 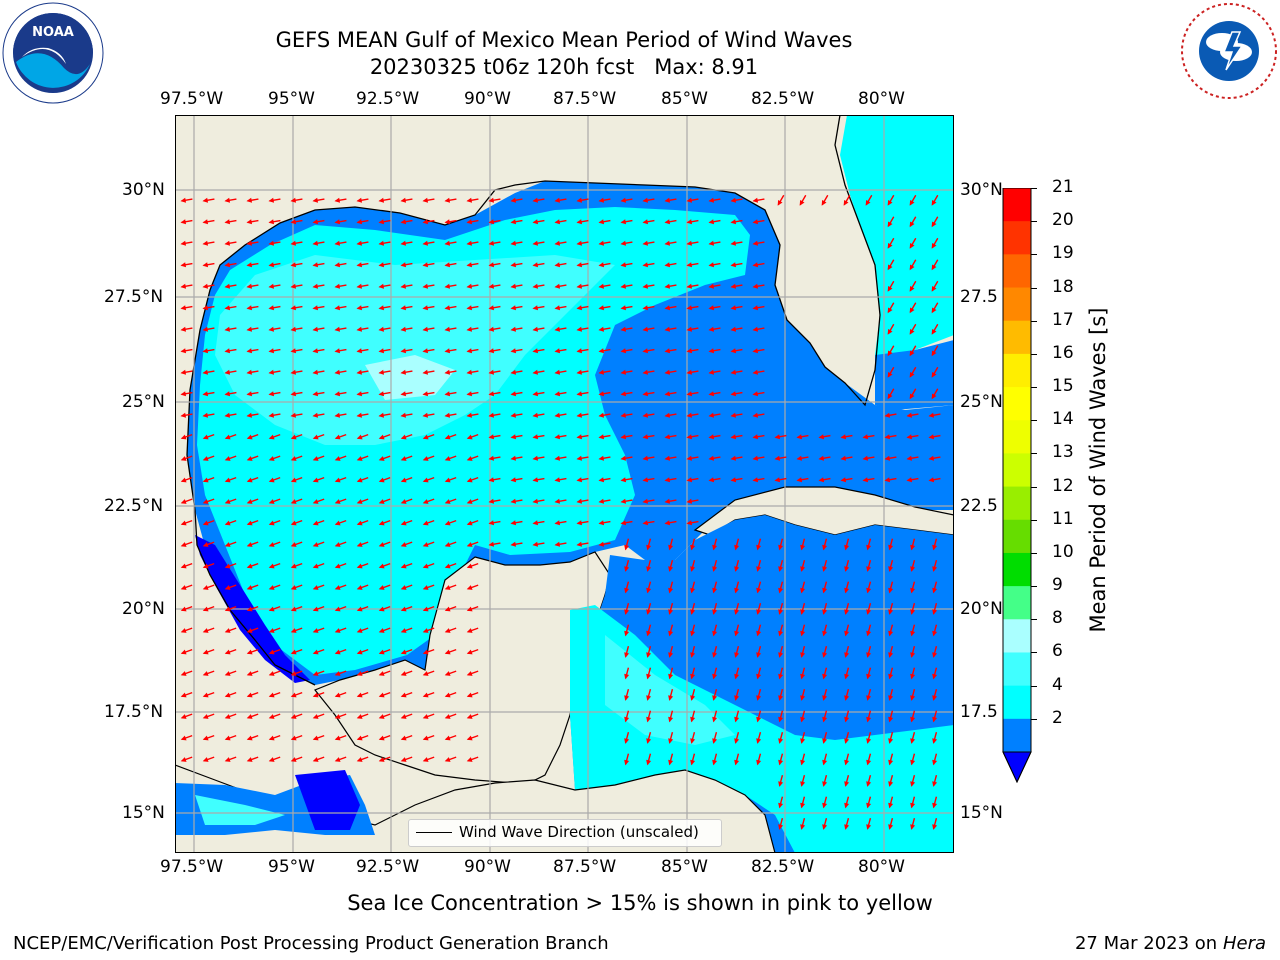 What do you see at coordinates (981, 609) in the screenshot?
I see `right-lat-label-20n: 20°N` at bounding box center [981, 609].